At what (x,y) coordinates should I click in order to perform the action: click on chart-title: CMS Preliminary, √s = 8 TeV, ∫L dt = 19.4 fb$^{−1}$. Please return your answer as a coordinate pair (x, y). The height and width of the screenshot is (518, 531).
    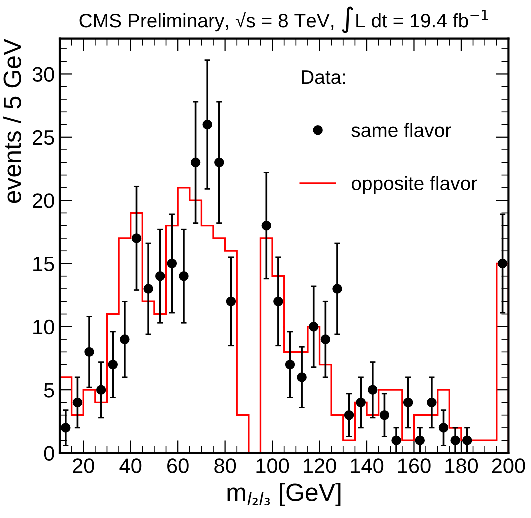
    Looking at the image, I should click on (284, 20).